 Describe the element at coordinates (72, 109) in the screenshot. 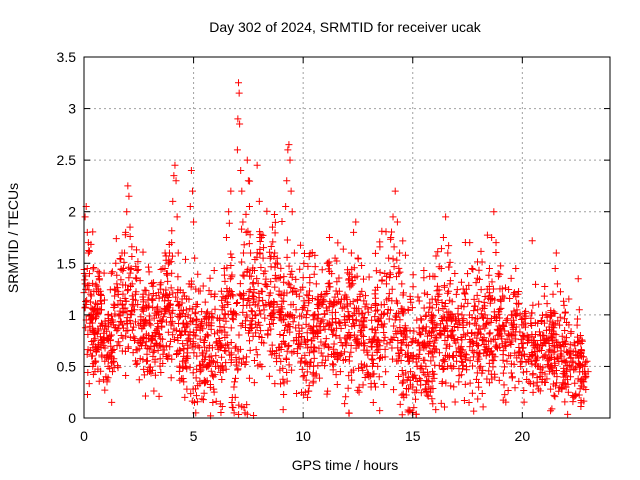

I see `y-tick-label: 3` at that location.